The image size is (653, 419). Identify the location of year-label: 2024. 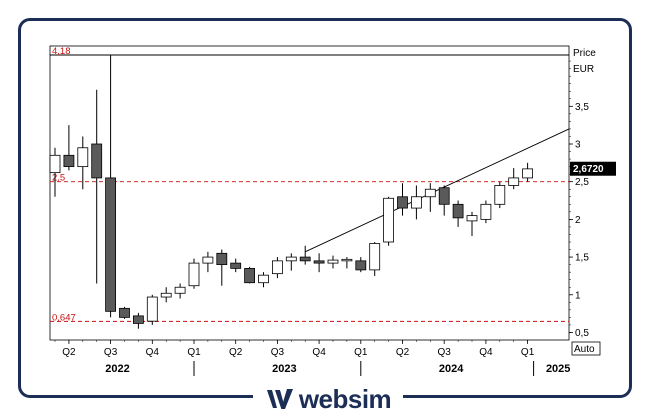
(451, 369).